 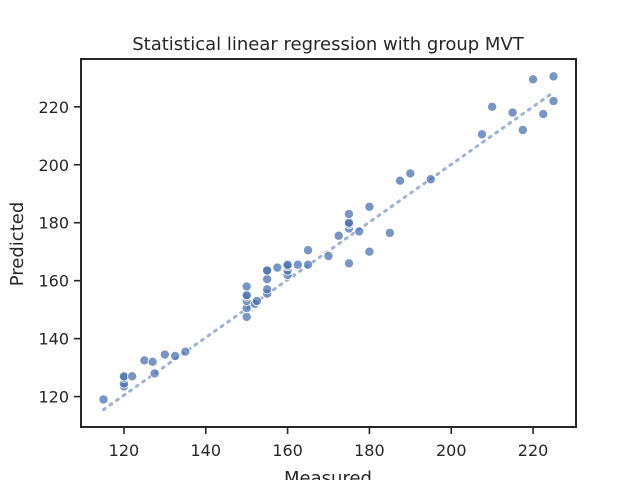 I want to click on x-tick-label: 200, so click(x=451, y=450).